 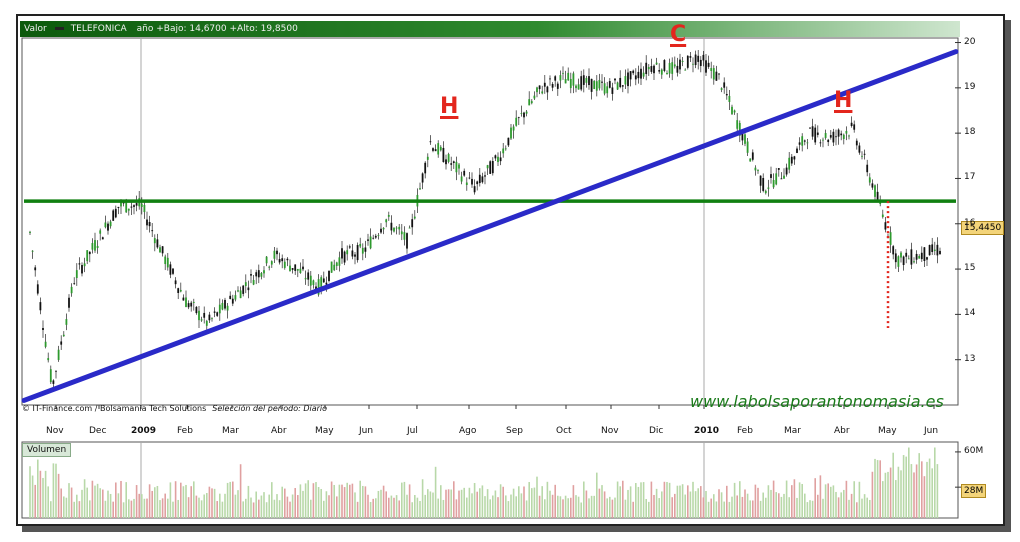 What do you see at coordinates (843, 100) in the screenshot?
I see `annotation-h-right: H` at bounding box center [843, 100].